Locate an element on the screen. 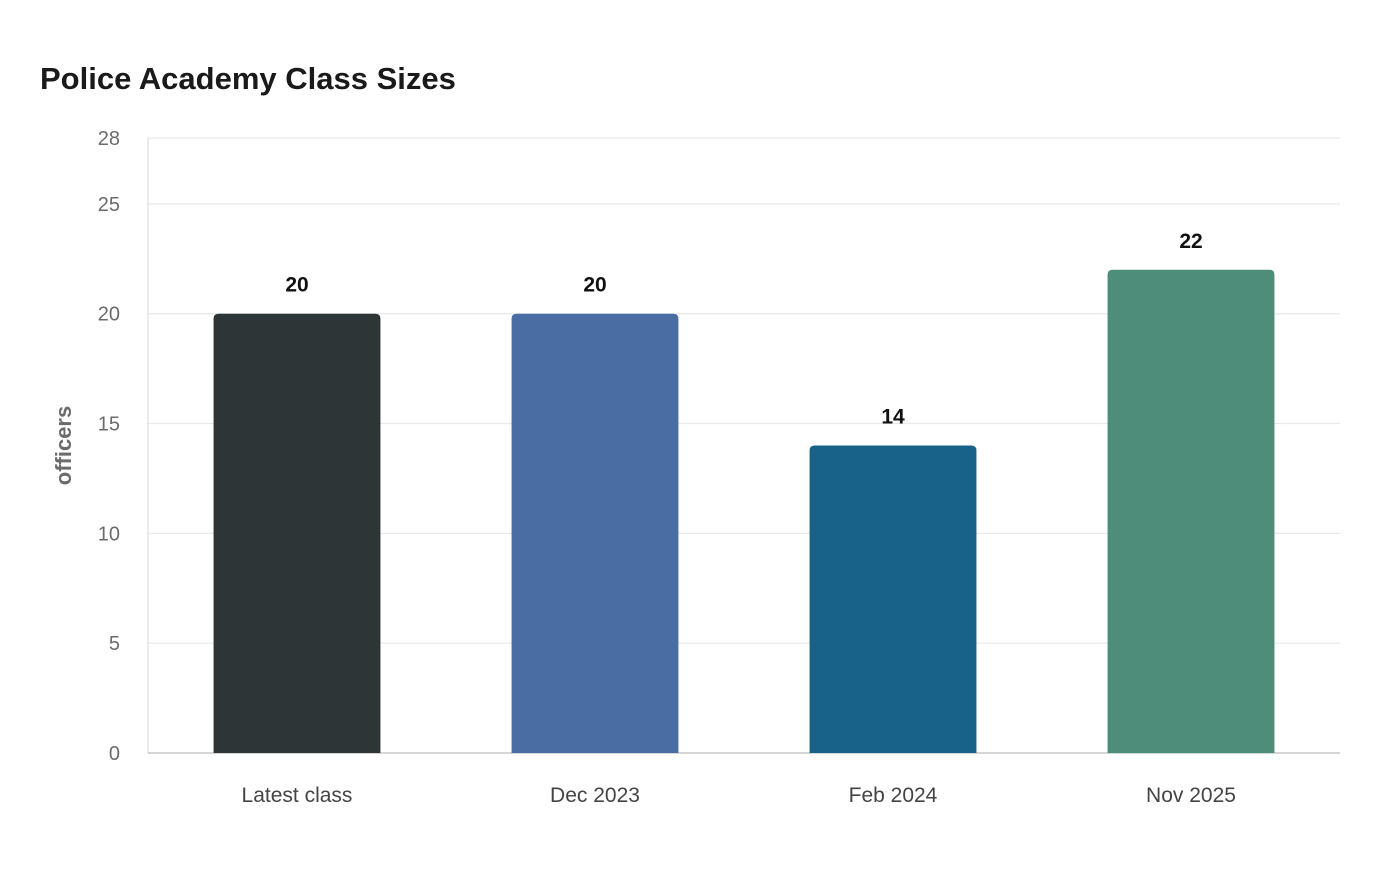 This screenshot has height=880, width=1400. y-tick-label: 15 is located at coordinates (109, 425).